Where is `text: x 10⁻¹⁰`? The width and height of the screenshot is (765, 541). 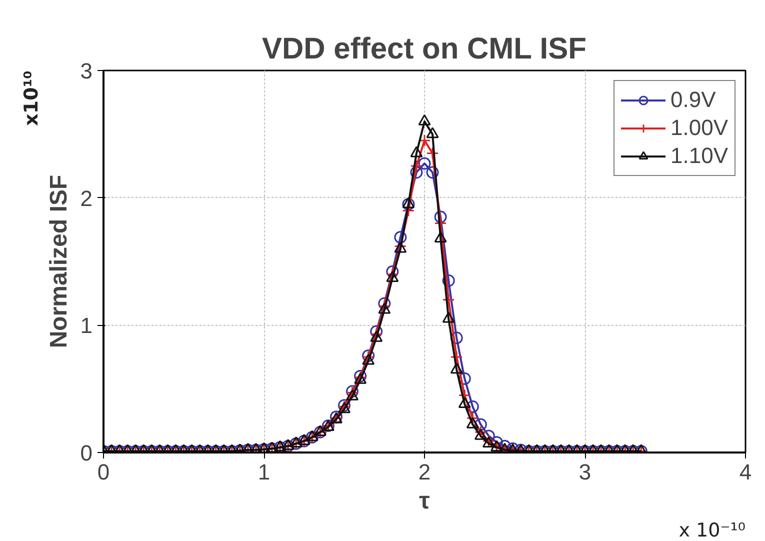
text: x 10⁻¹⁰ is located at coordinates (712, 530).